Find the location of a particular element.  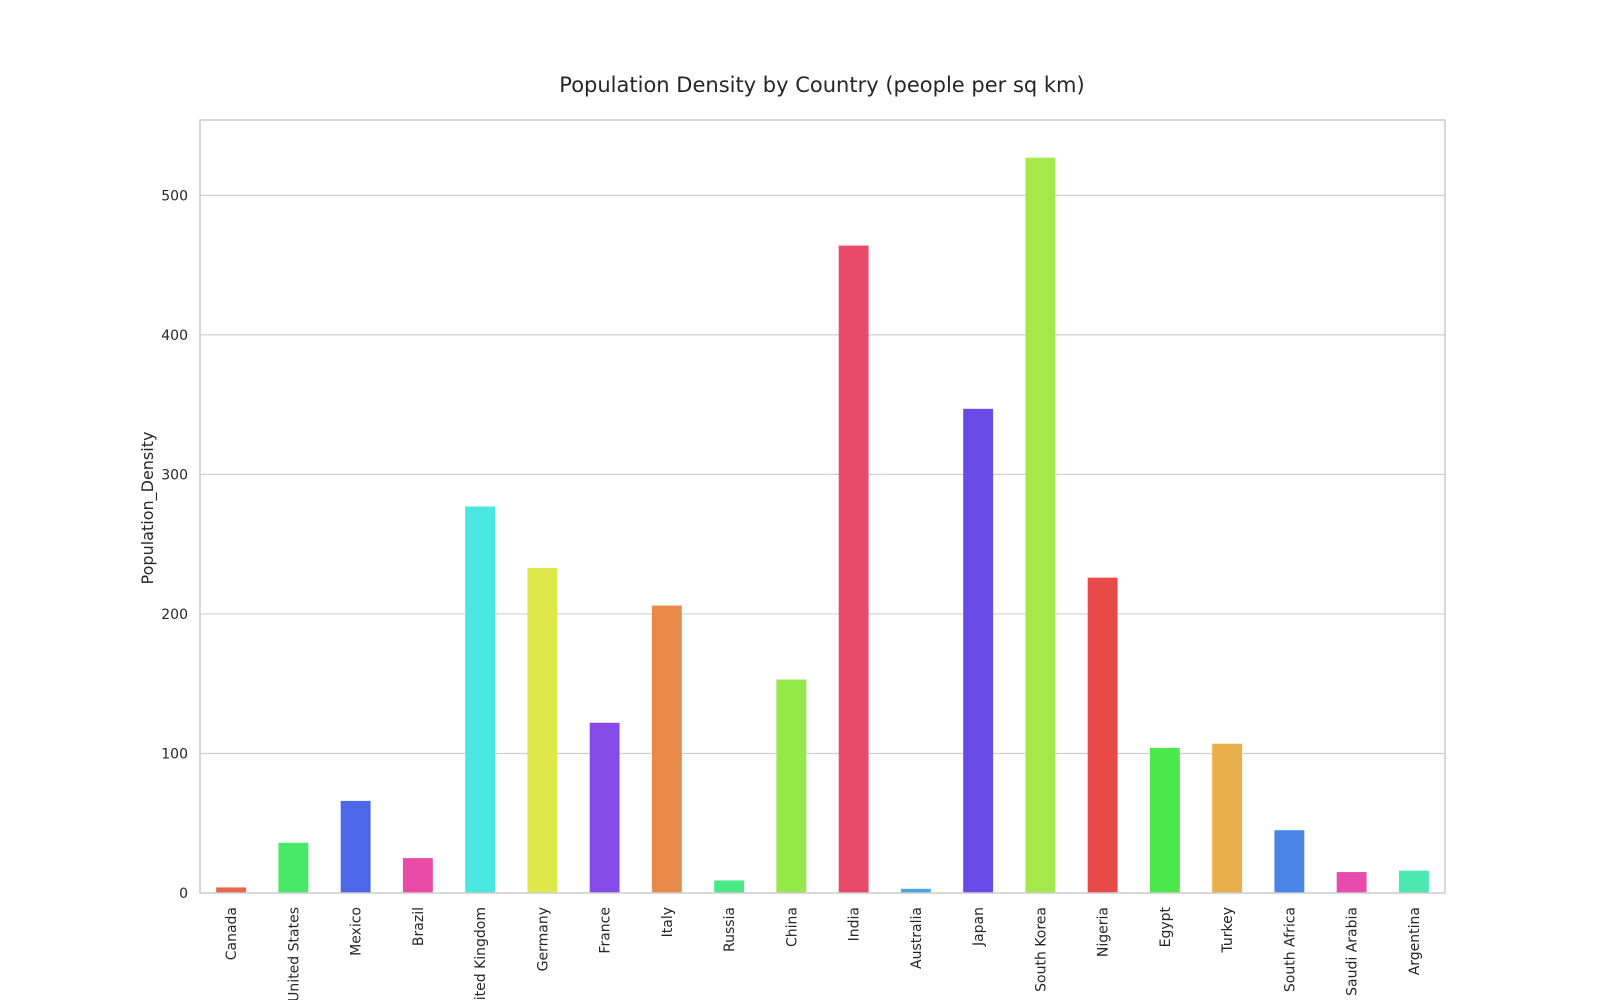

x-tick-label: Russia is located at coordinates (730, 929).